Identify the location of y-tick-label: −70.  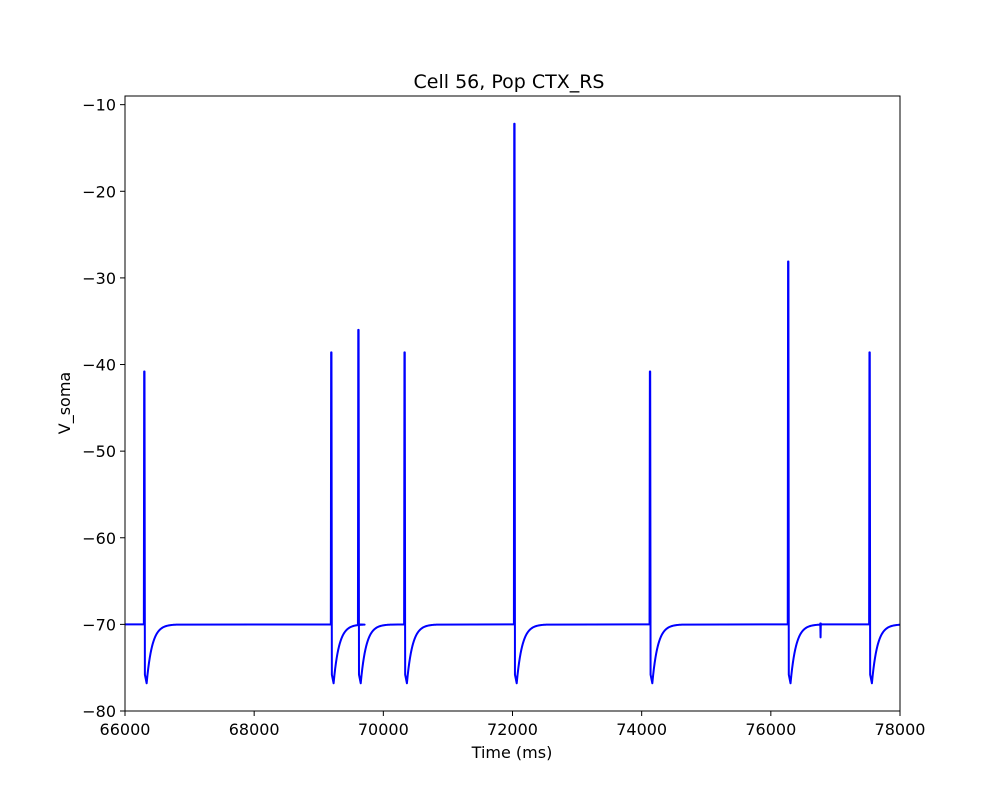
(99, 624).